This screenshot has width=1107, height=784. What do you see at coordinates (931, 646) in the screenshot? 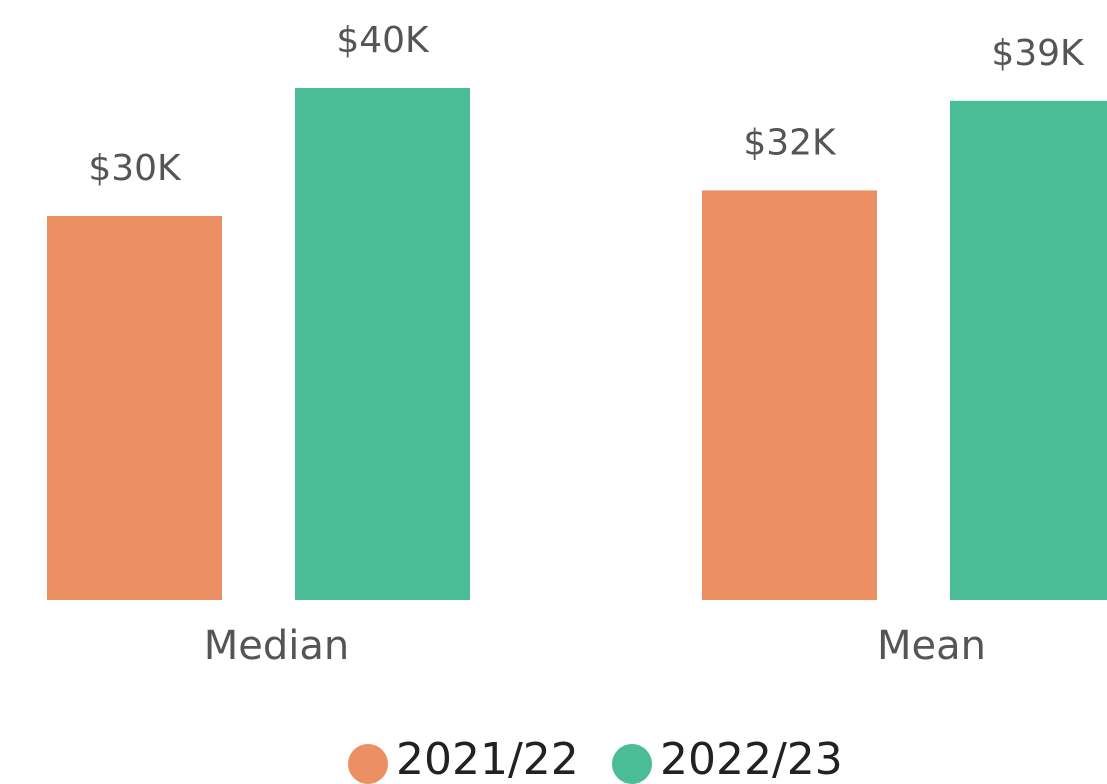
I see `x-tick-label: Mean` at bounding box center [931, 646].